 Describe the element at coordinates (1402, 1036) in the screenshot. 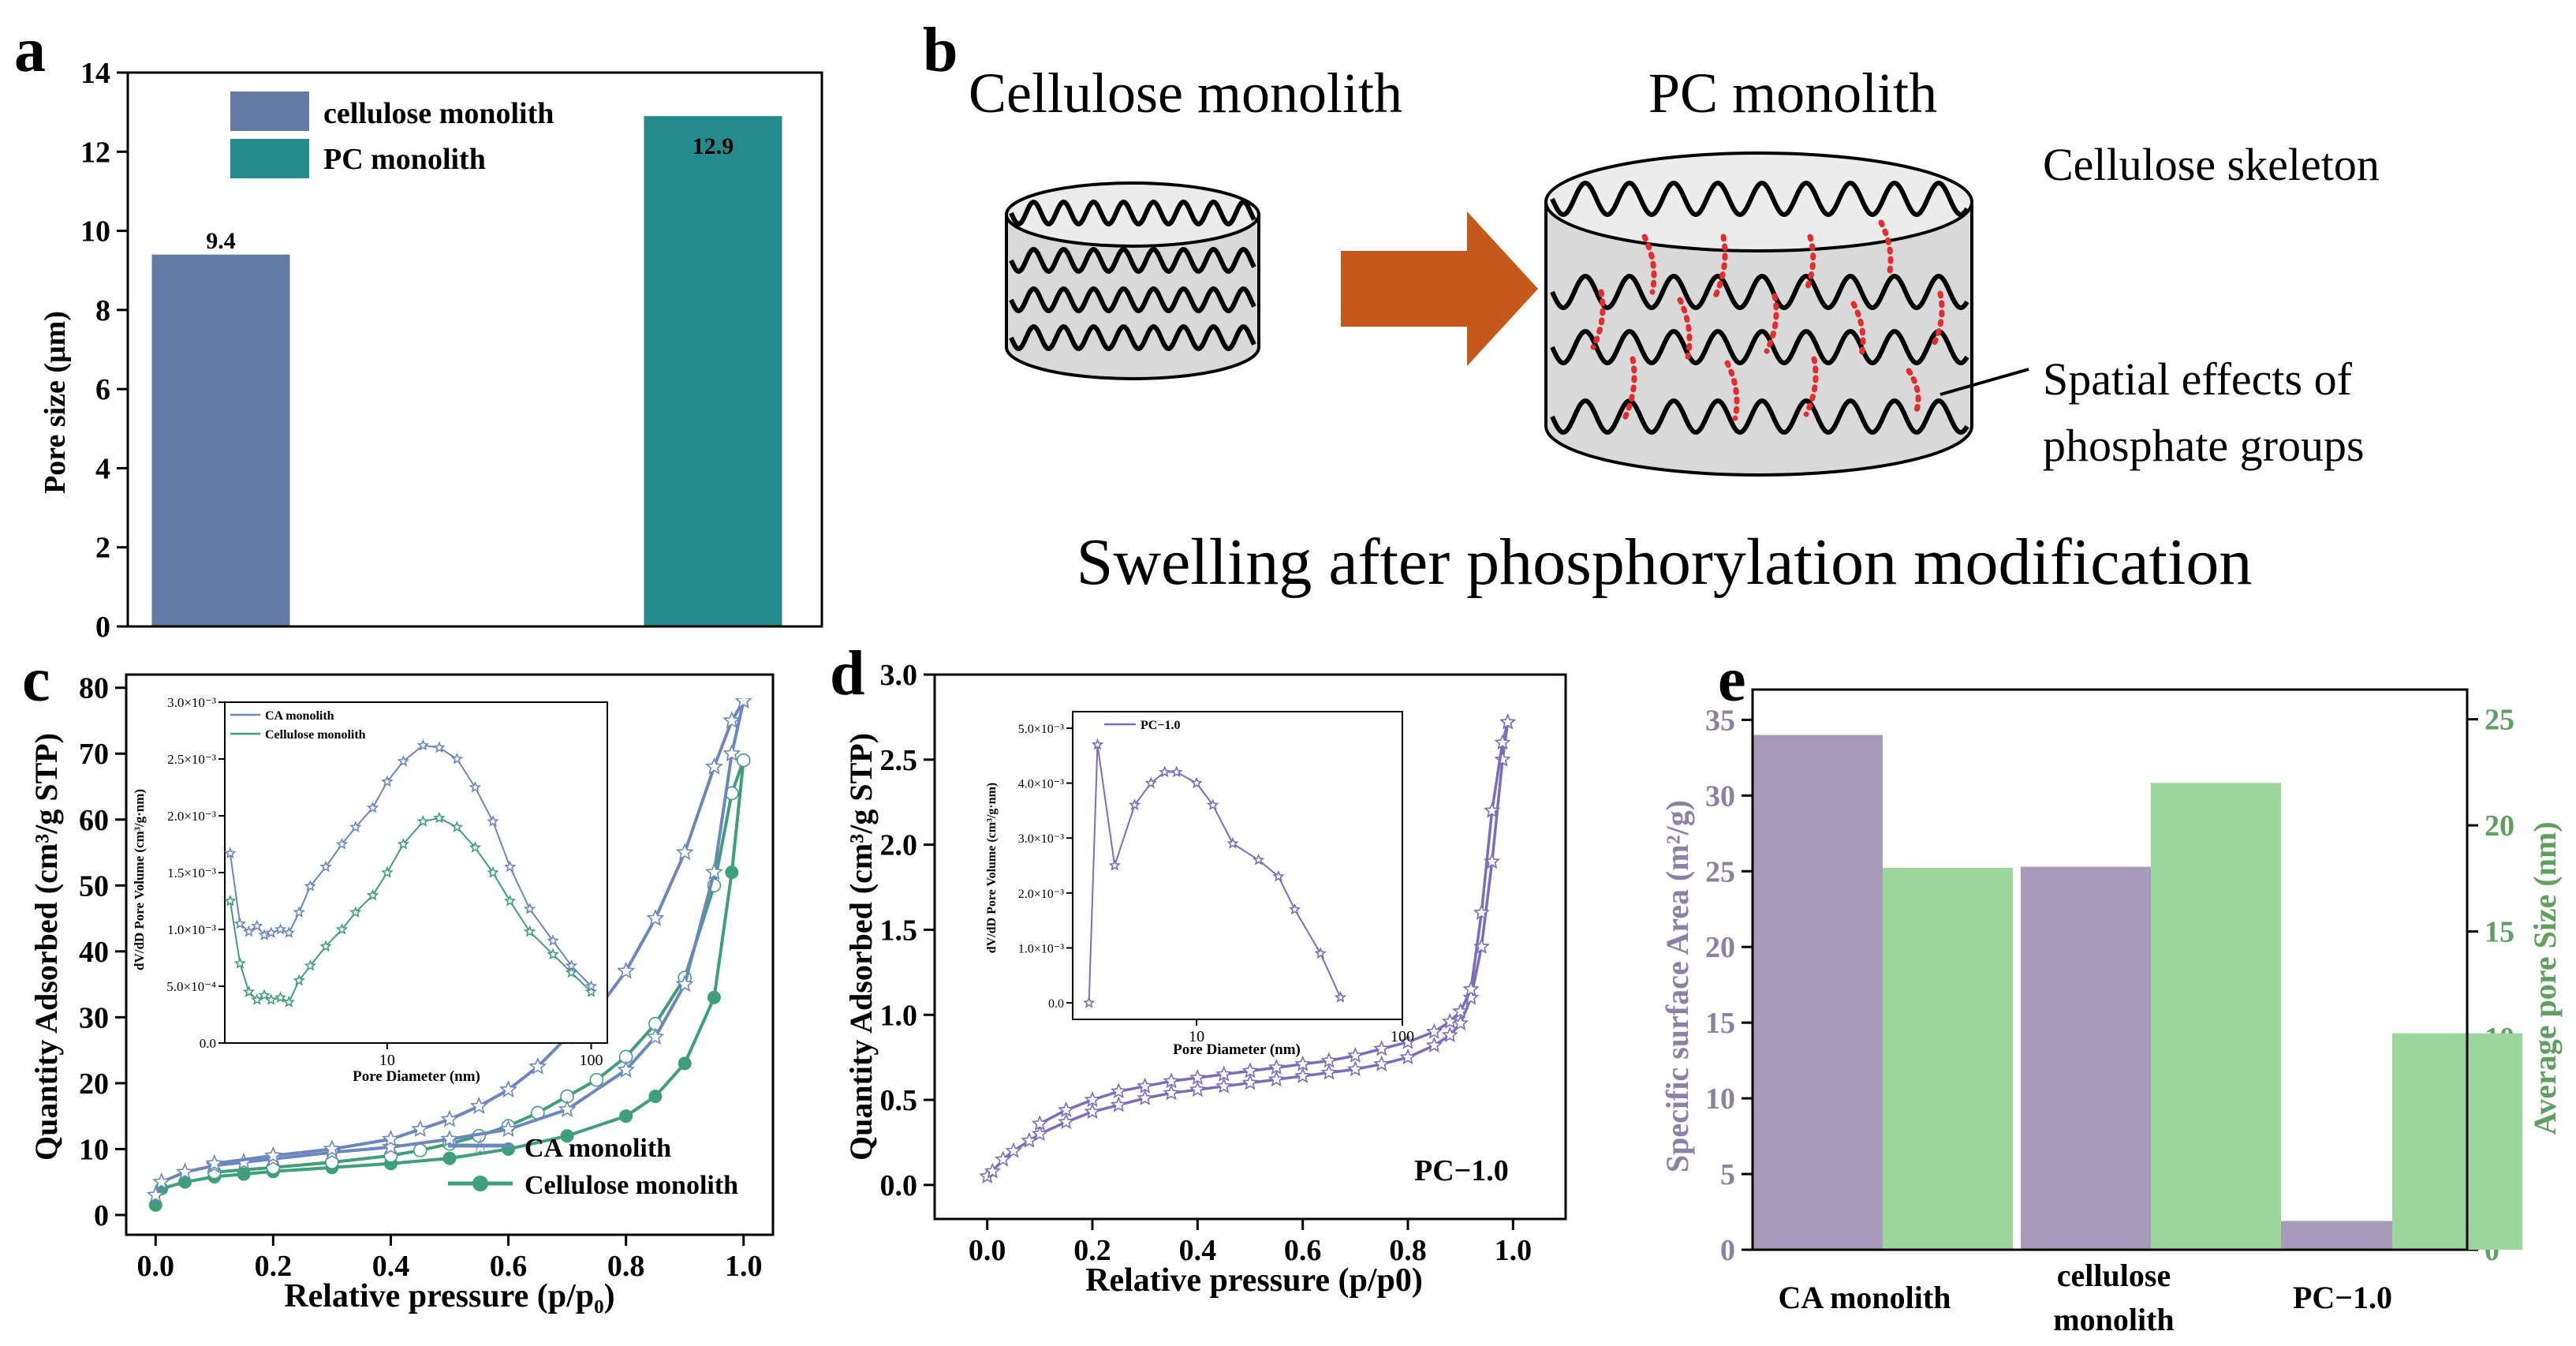

I see `d-inset-xtick-label: 100` at that location.